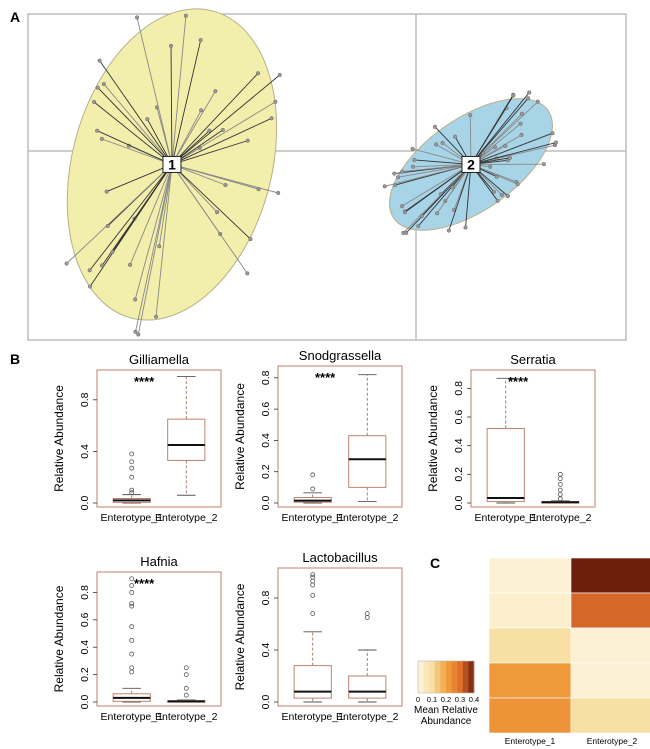 The image size is (650, 749). I want to click on legend-tick-label: 0.1, so click(432, 699).